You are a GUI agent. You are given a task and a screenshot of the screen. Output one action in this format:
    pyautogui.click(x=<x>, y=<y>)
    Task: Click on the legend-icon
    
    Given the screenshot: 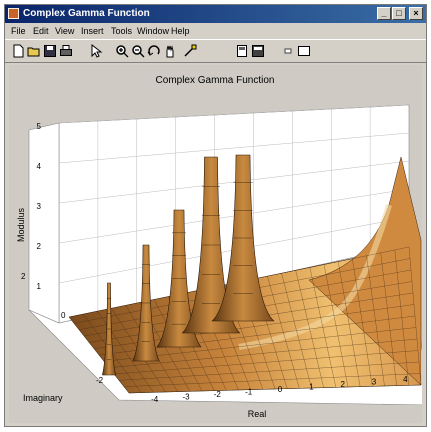 What is the action you would take?
    pyautogui.click(x=304, y=51)
    